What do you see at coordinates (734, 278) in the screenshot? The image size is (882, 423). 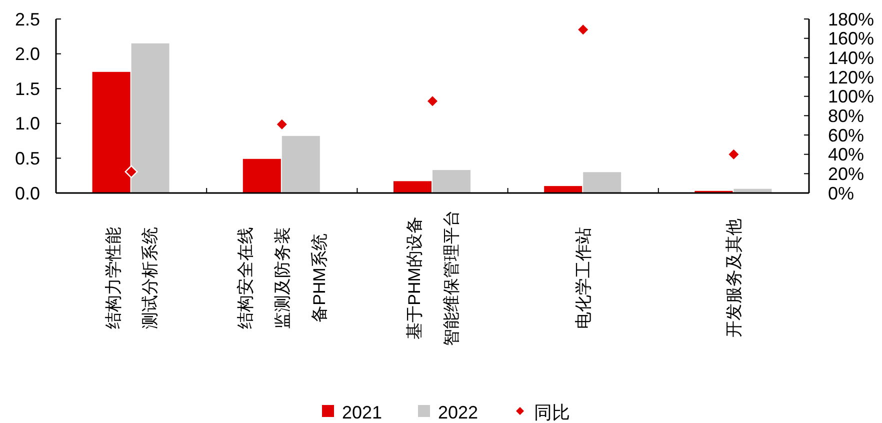 I see `x-tick-label: 开发服务及其他` at bounding box center [734, 278].